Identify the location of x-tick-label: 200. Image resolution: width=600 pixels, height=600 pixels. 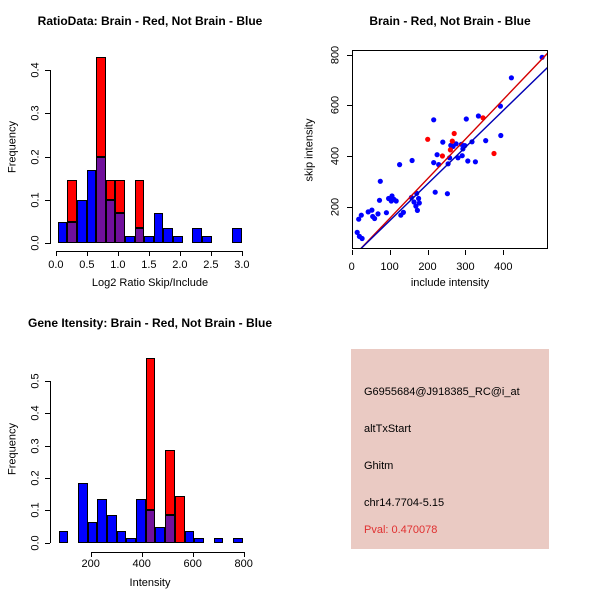
(427, 267).